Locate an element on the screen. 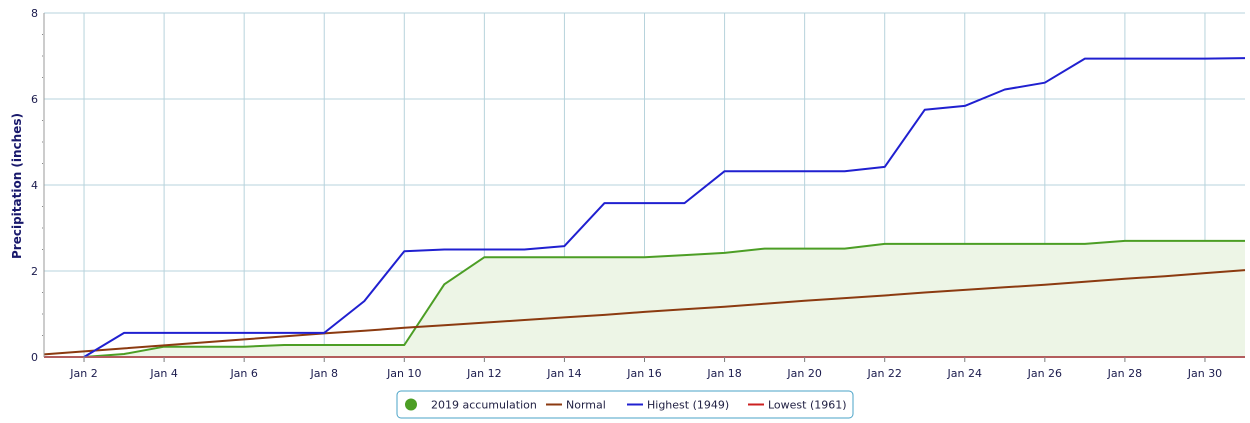  x-tick-label: Jan 22 is located at coordinates (883, 373).